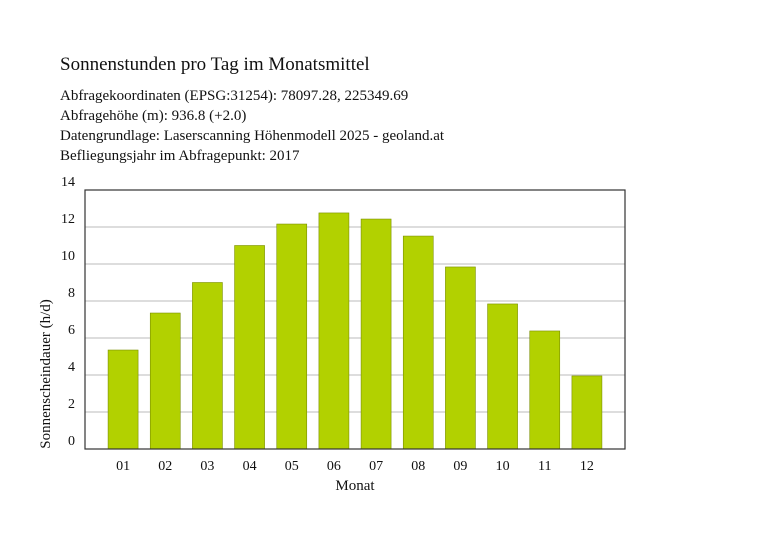 This screenshot has width=770, height=544. I want to click on x-tick-label: 09, so click(460, 466).